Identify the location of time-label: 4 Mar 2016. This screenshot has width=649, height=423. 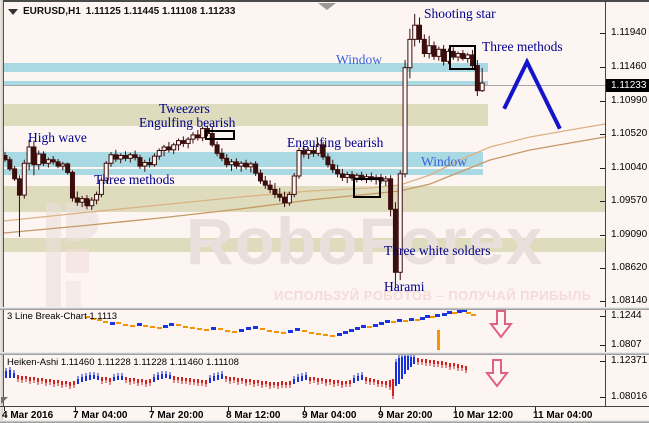
(28, 415).